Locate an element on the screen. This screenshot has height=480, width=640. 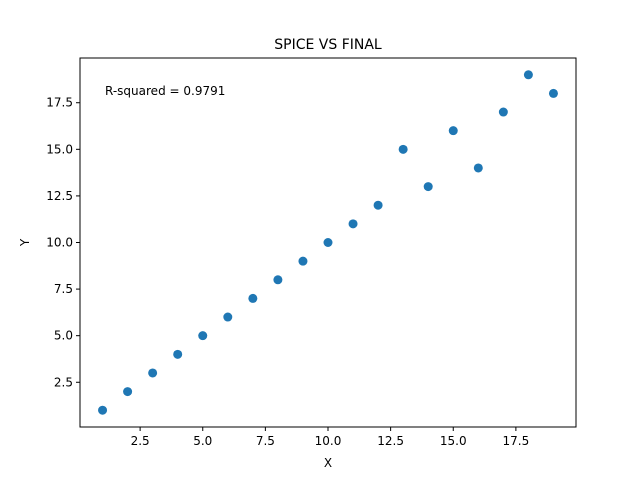
chart-title: SPICE VS FINAL is located at coordinates (328, 45).